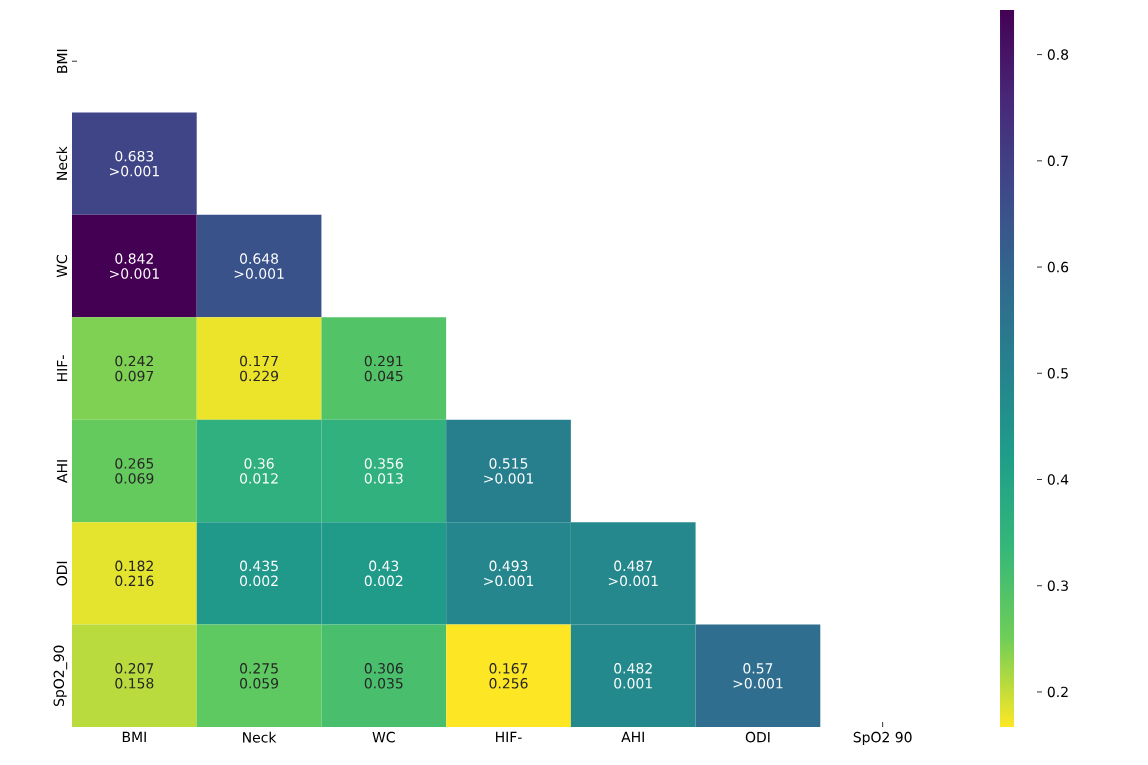 Image resolution: width=1148 pixels, height=765 pixels. What do you see at coordinates (1058, 479) in the screenshot?
I see `color-bar-label: 0.4` at bounding box center [1058, 479].